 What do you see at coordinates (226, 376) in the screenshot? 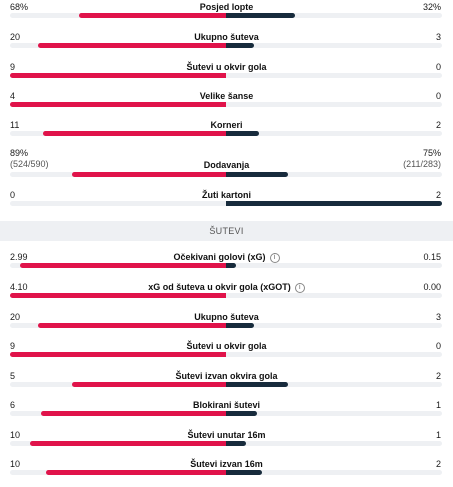
I see `stat-label-text: Šutevi izvan okvira gola` at bounding box center [226, 376].